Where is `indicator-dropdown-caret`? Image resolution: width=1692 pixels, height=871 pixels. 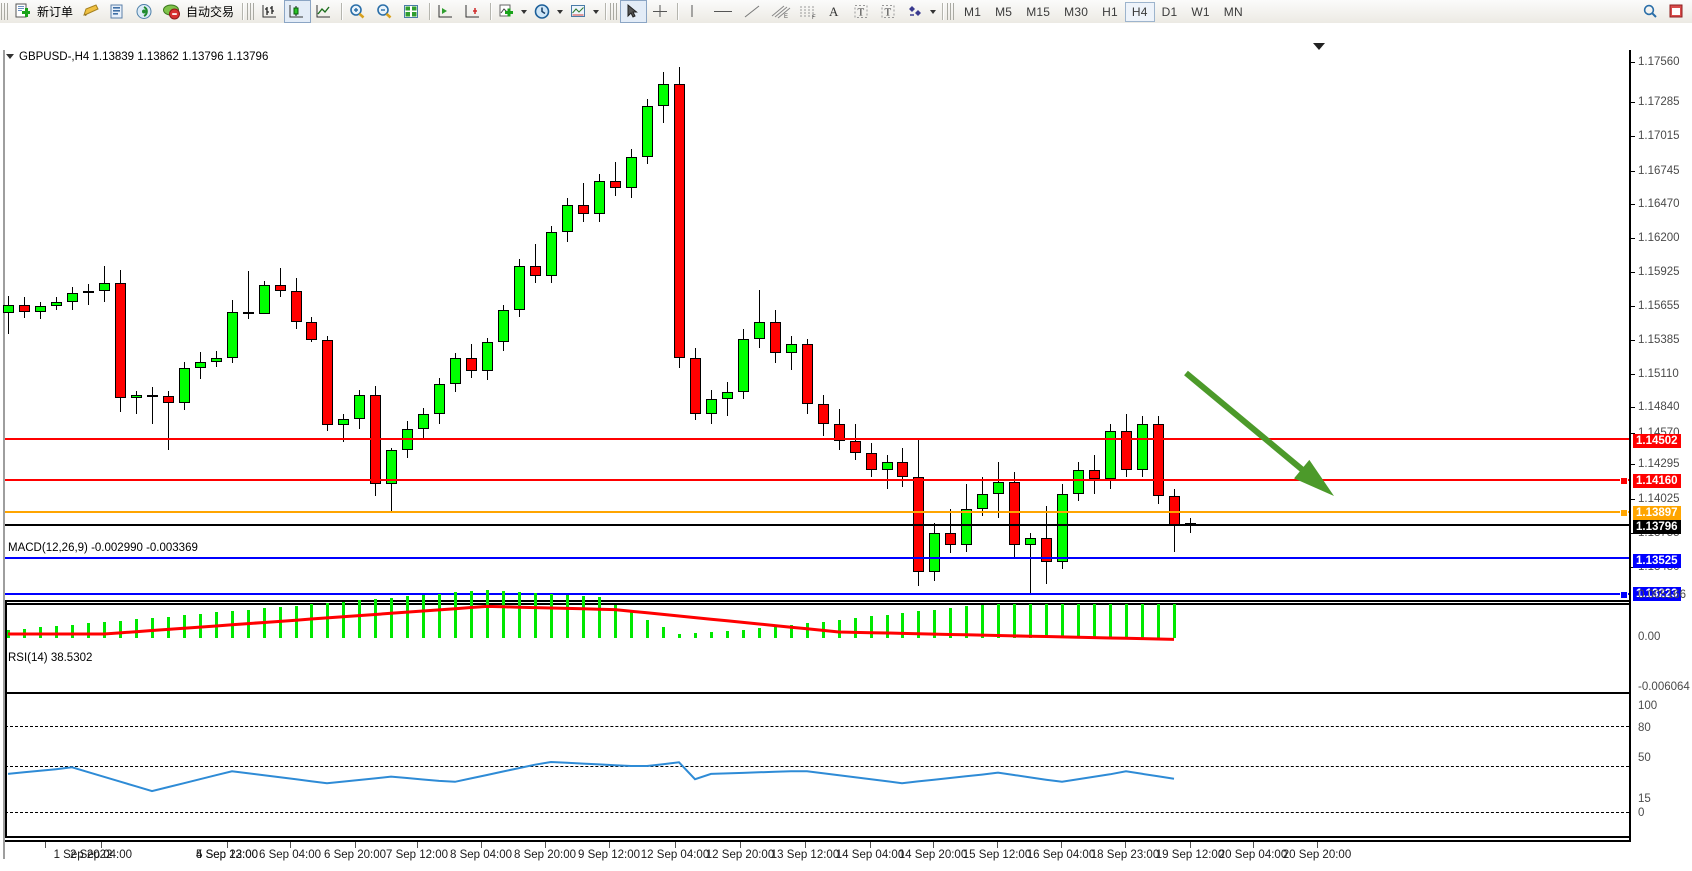 indicator-dropdown-caret is located at coordinates (524, 11).